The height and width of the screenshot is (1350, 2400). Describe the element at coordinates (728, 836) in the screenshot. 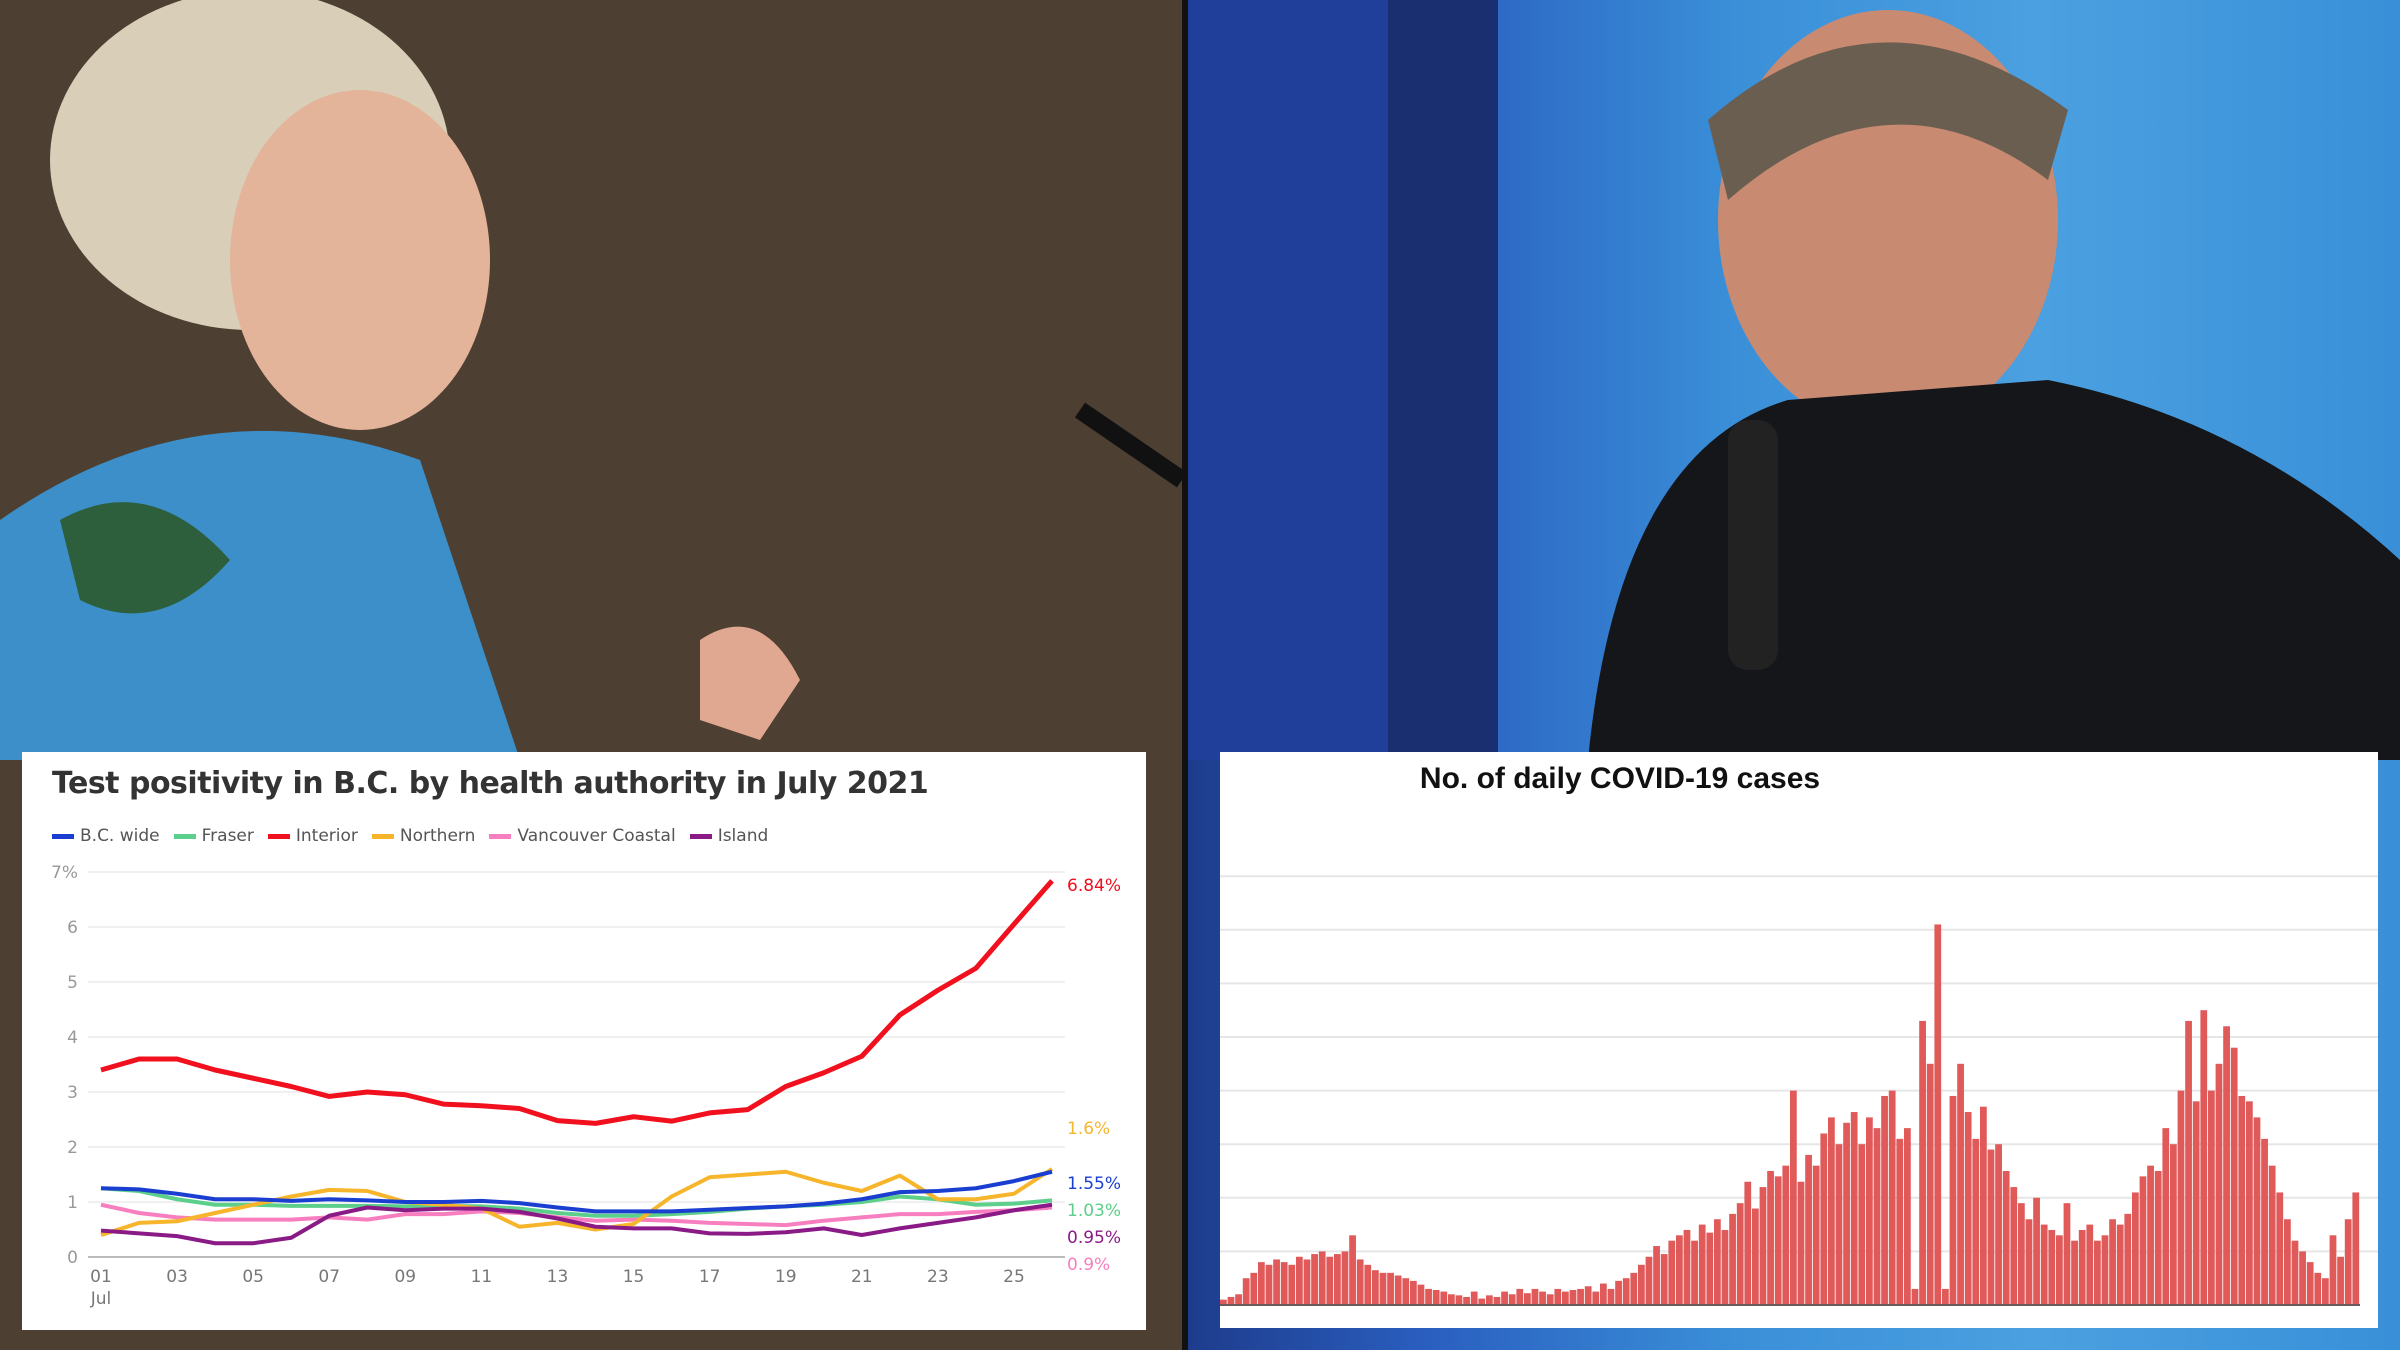

I see `legend-item: Island` at that location.